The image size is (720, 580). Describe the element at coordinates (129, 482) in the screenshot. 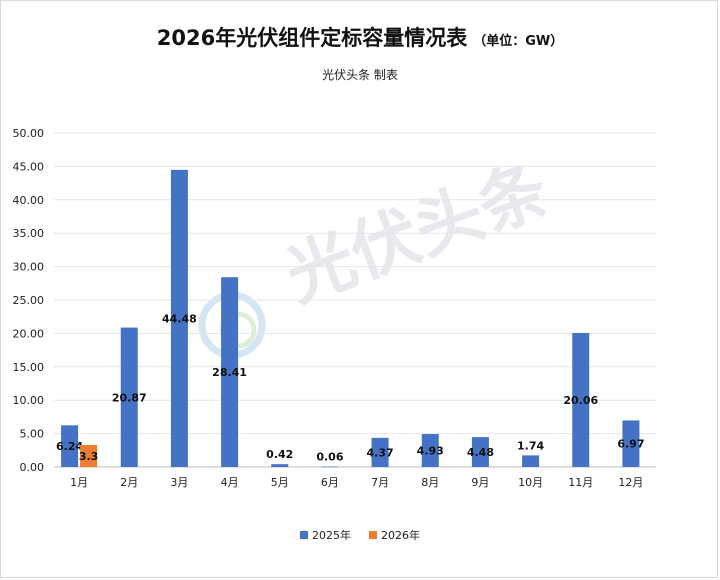

I see `x-tick-label: 2月` at that location.